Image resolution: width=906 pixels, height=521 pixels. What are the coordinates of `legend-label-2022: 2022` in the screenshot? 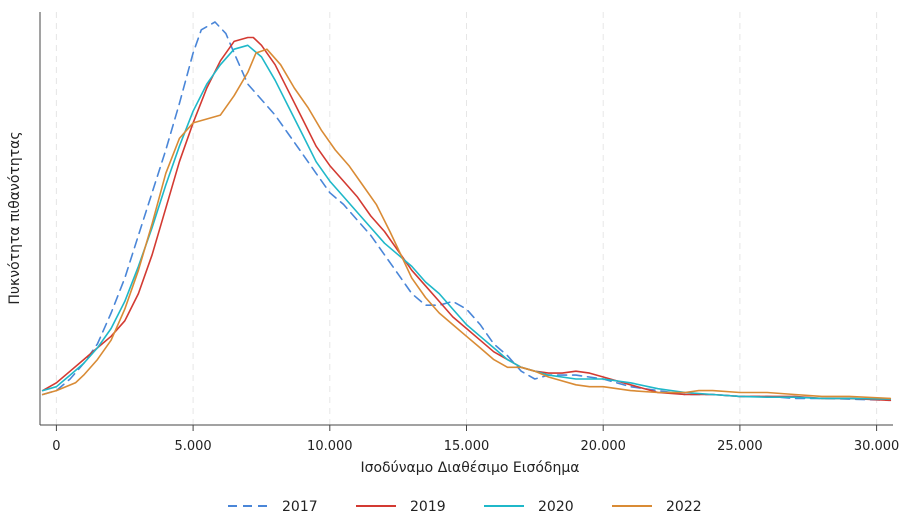 It's located at (684, 507).